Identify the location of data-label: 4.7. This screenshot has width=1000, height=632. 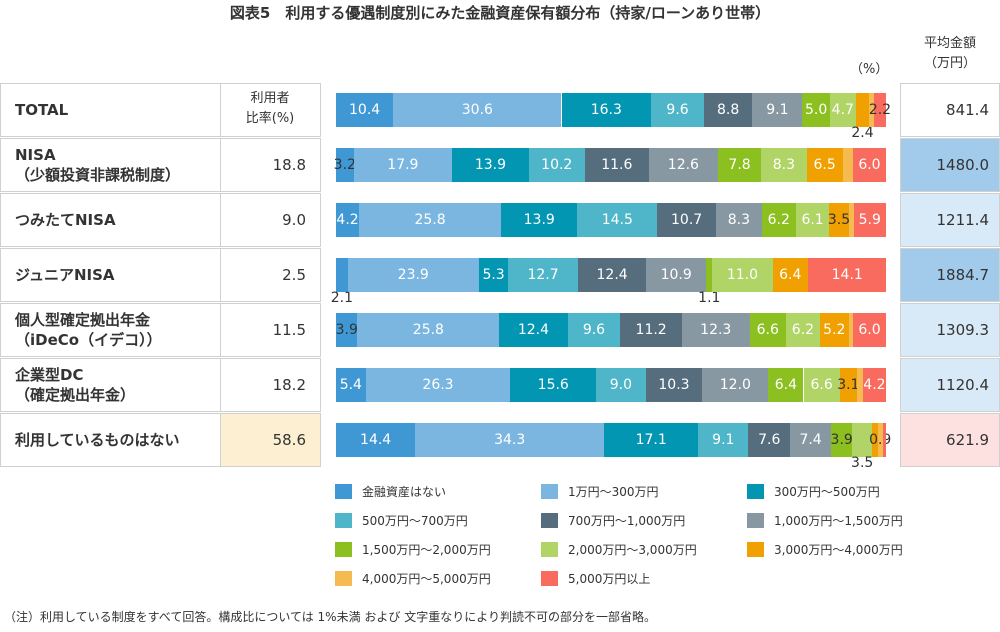
(842, 110).